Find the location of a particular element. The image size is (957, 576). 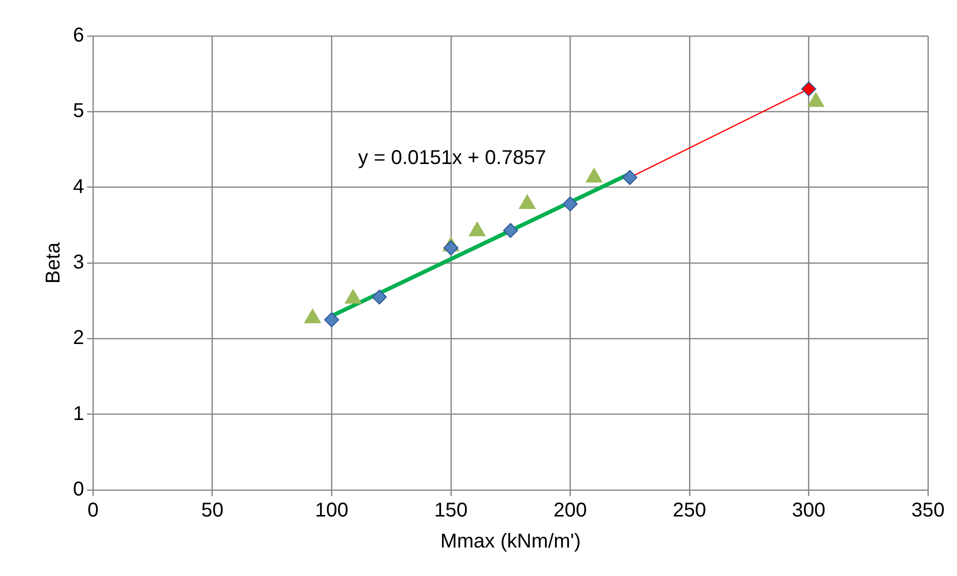

x-tick-label: 50 is located at coordinates (212, 511).